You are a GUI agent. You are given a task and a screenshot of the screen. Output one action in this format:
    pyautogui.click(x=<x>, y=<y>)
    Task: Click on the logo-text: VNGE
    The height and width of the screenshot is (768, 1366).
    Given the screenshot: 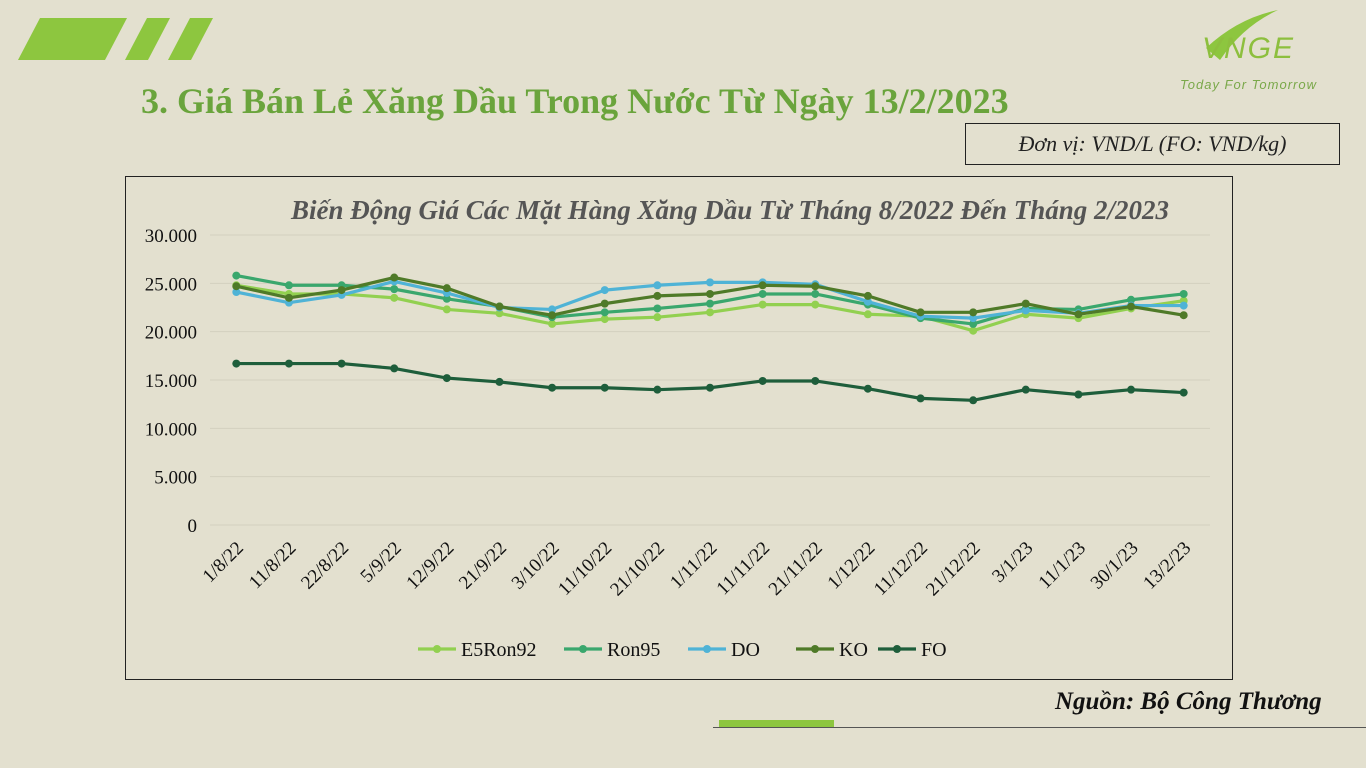 What is the action you would take?
    pyautogui.click(x=1249, y=48)
    